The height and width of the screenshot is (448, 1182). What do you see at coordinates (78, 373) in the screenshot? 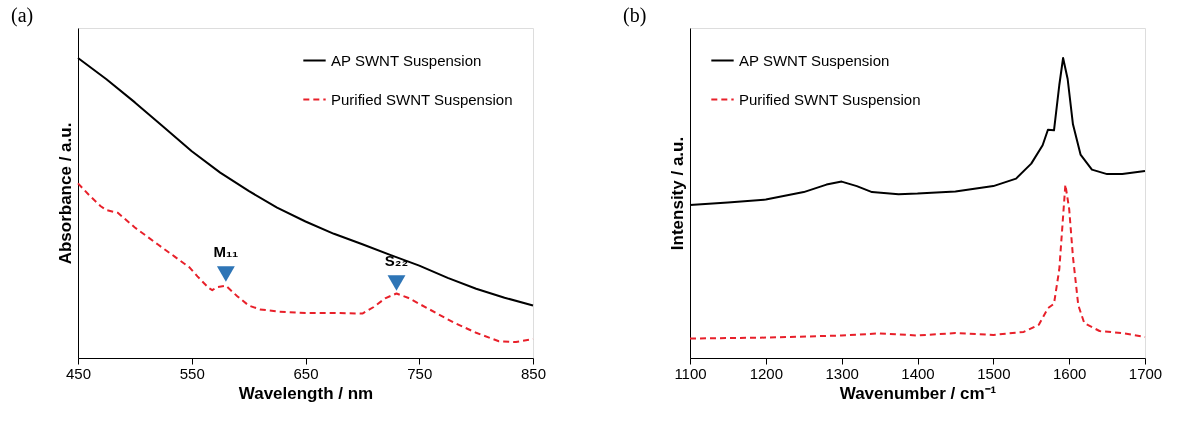
I see `x-tick-label: 450` at bounding box center [78, 373].